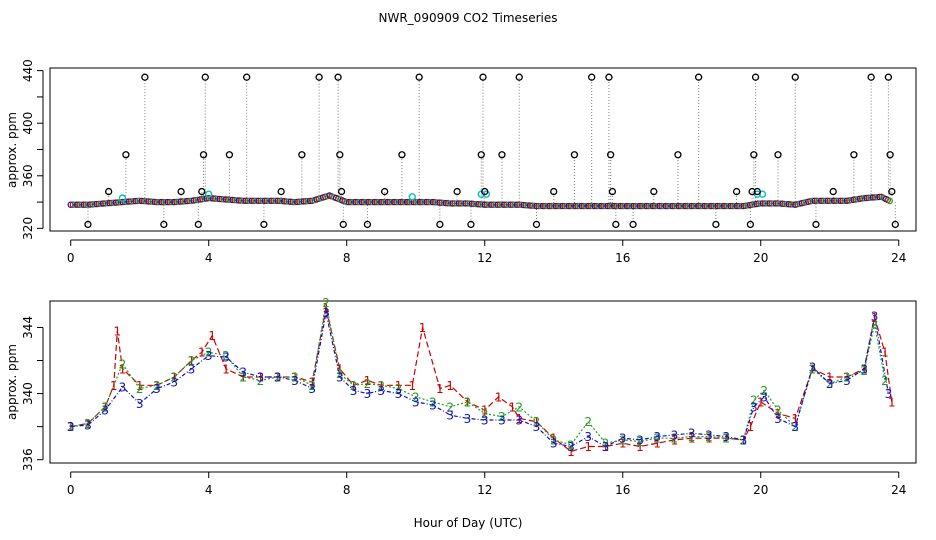  What do you see at coordinates (28, 393) in the screenshot?
I see `bottom-y-tick-label: 340` at bounding box center [28, 393].